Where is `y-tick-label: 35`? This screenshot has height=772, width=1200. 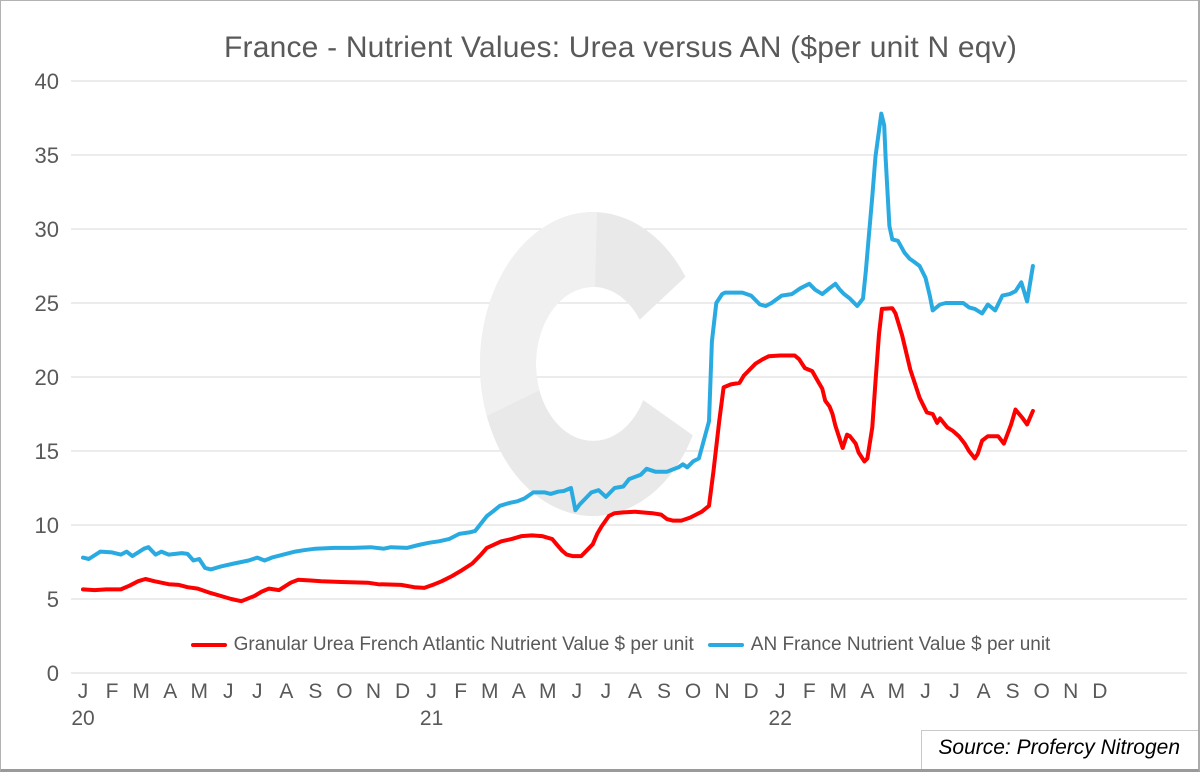
y-tick-label: 35 is located at coordinates (47, 155).